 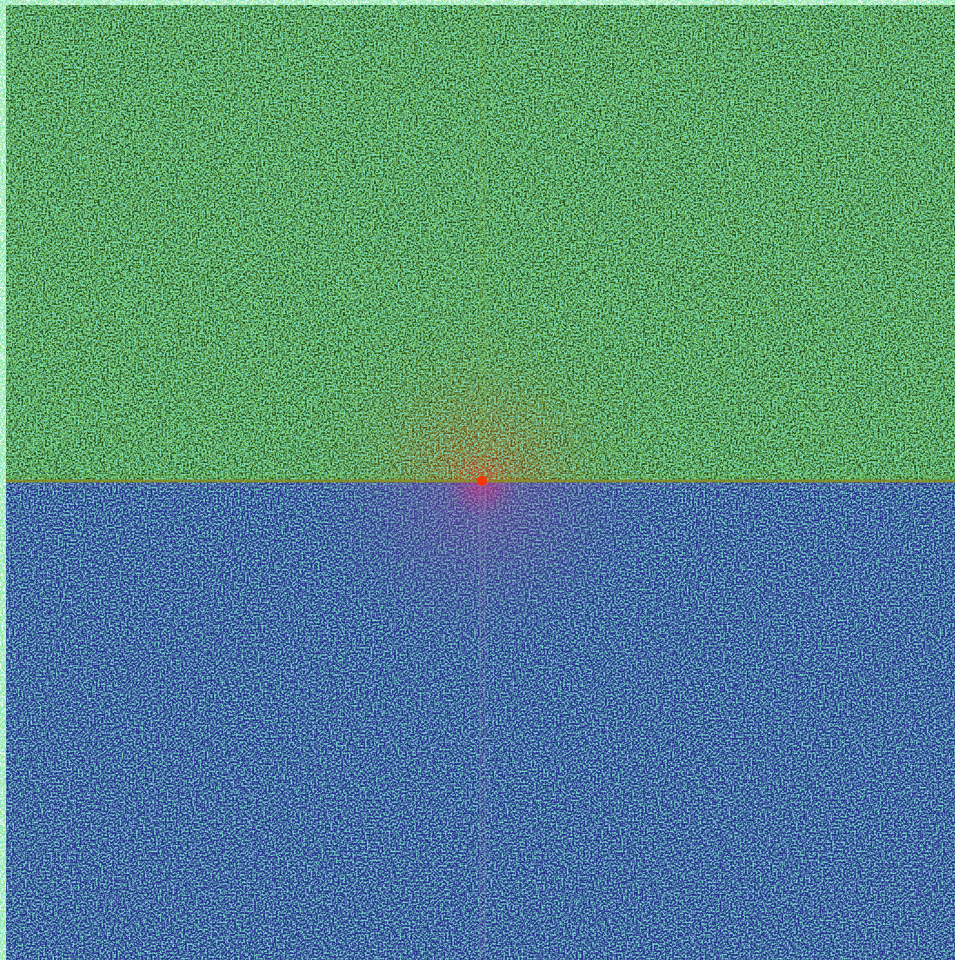 What do you see at coordinates (482, 481) in the screenshot?
I see `center-peak` at bounding box center [482, 481].